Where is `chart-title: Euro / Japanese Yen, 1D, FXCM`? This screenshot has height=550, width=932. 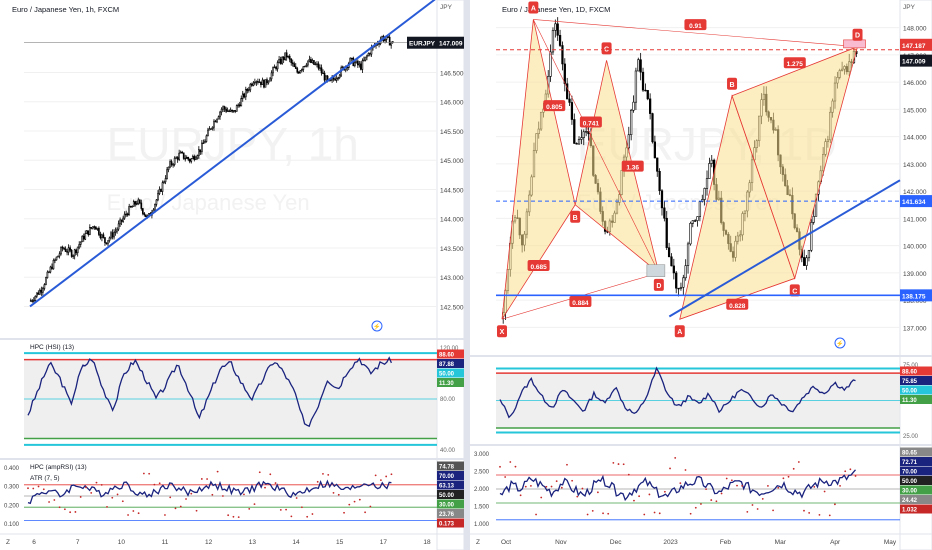
chart-title: Euro / Japanese Yen, 1D, FXCM is located at coordinates (556, 9).